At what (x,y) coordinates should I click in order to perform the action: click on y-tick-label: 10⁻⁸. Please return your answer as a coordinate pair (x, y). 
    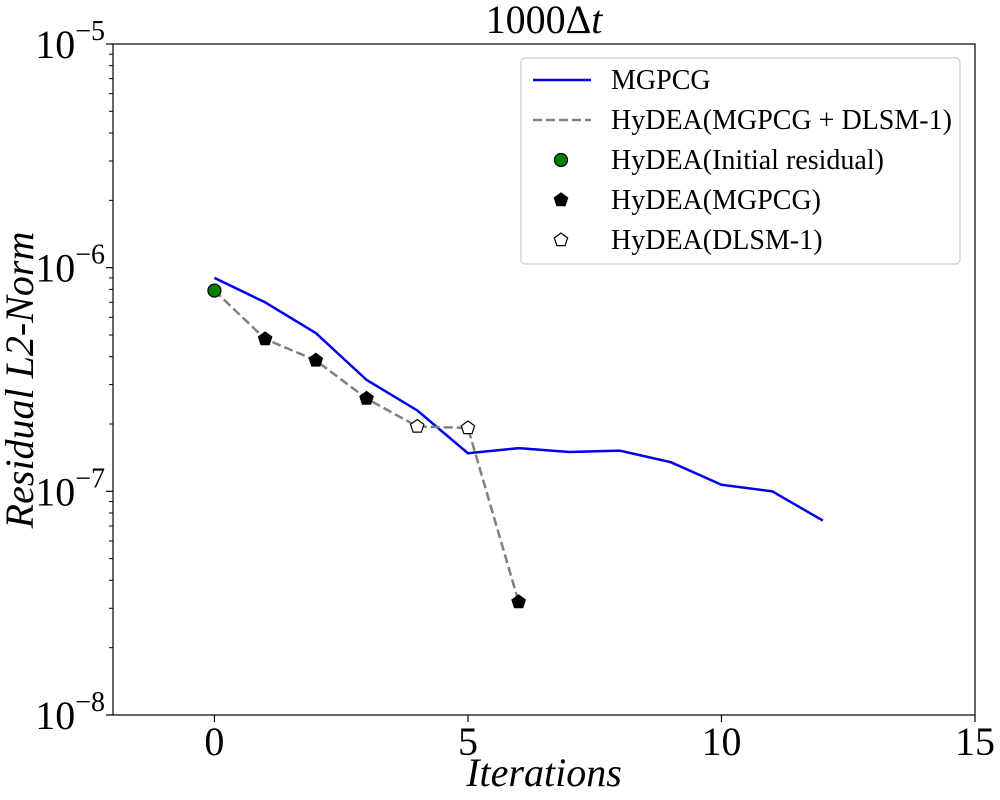
    Looking at the image, I should click on (70, 712).